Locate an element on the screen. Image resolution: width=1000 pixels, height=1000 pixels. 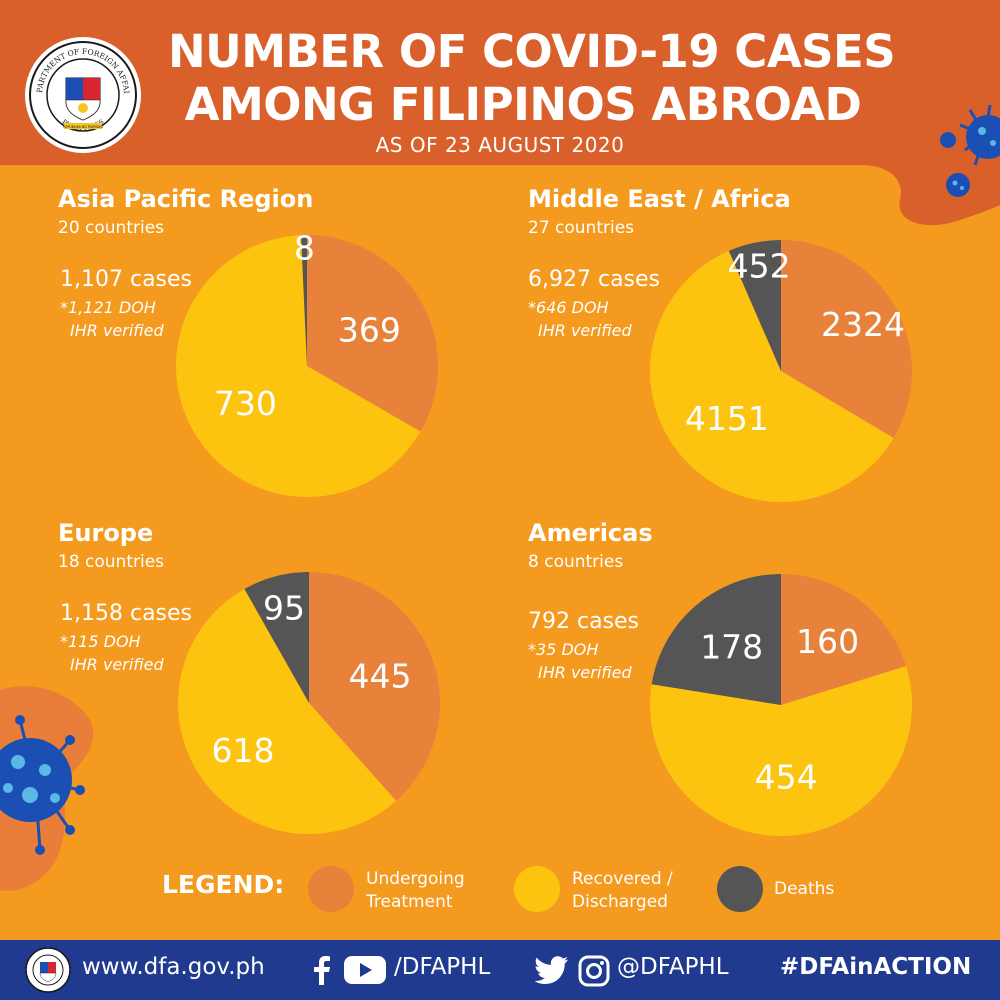
pie-label-recovered-europe: 618 is located at coordinates (242, 750).